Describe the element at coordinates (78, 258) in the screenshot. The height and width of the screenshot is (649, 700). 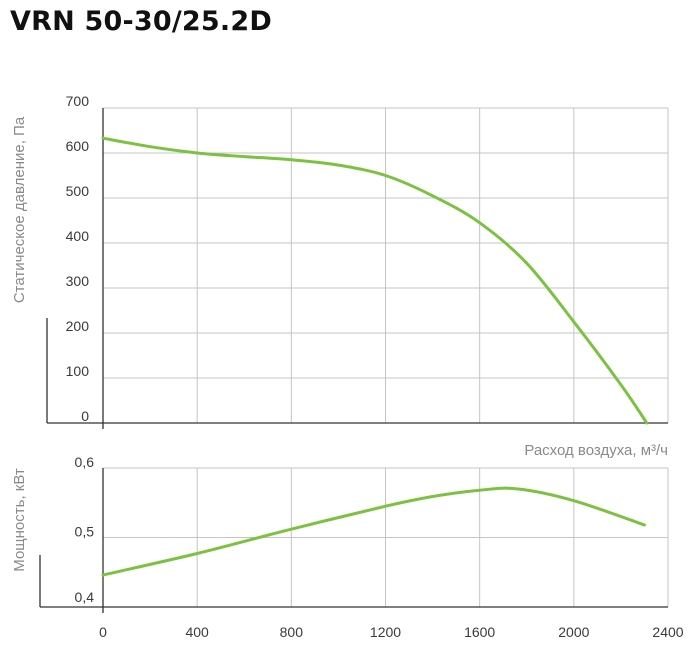
I see `pressure-y-tick-labels: 0 100 200 300 400 500 600 700` at that location.